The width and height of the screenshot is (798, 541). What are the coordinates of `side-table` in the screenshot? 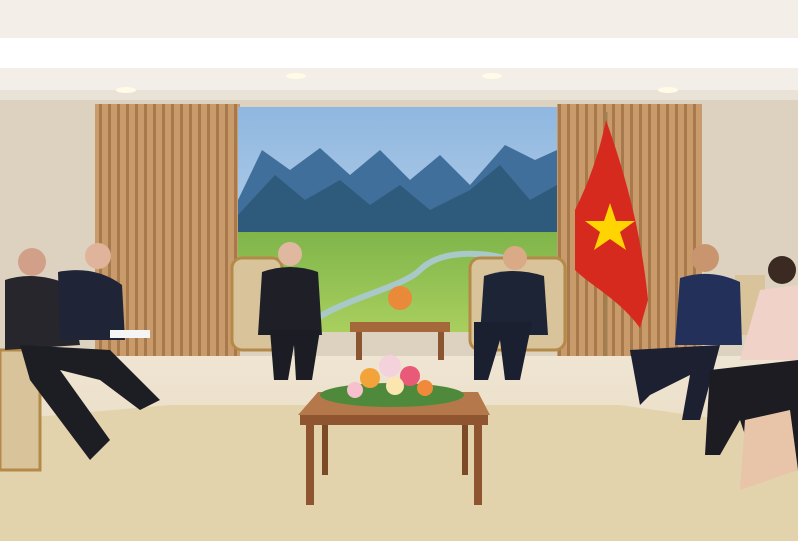 It's located at (400, 327).